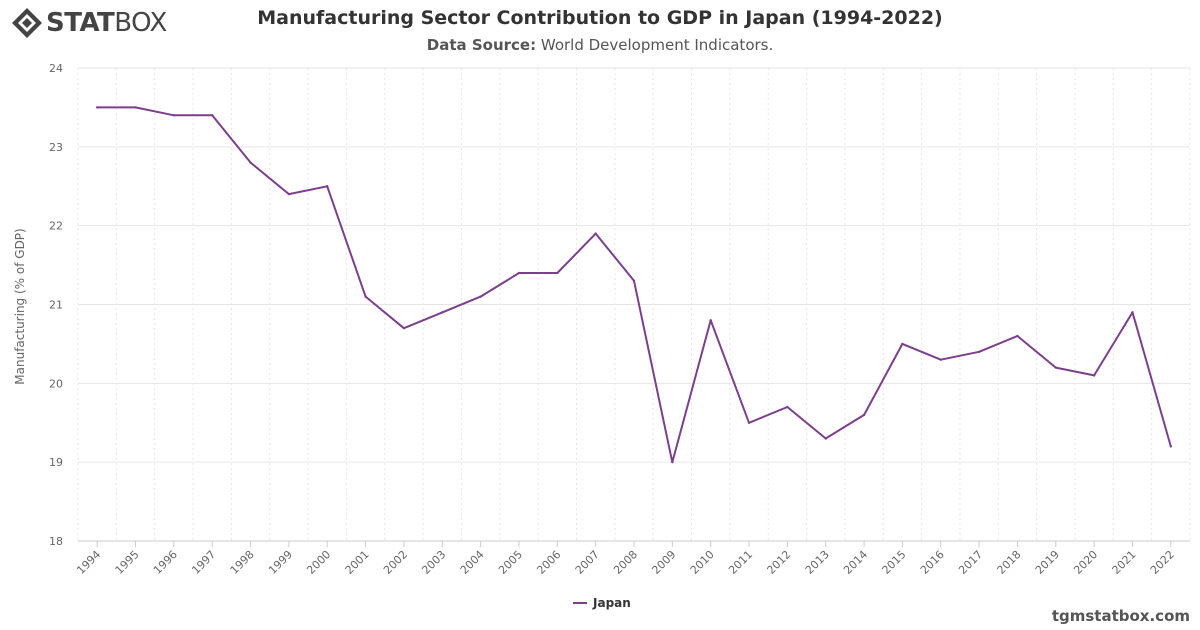 The width and height of the screenshot is (1200, 630). I want to click on x-tick-label: 2009, so click(663, 562).